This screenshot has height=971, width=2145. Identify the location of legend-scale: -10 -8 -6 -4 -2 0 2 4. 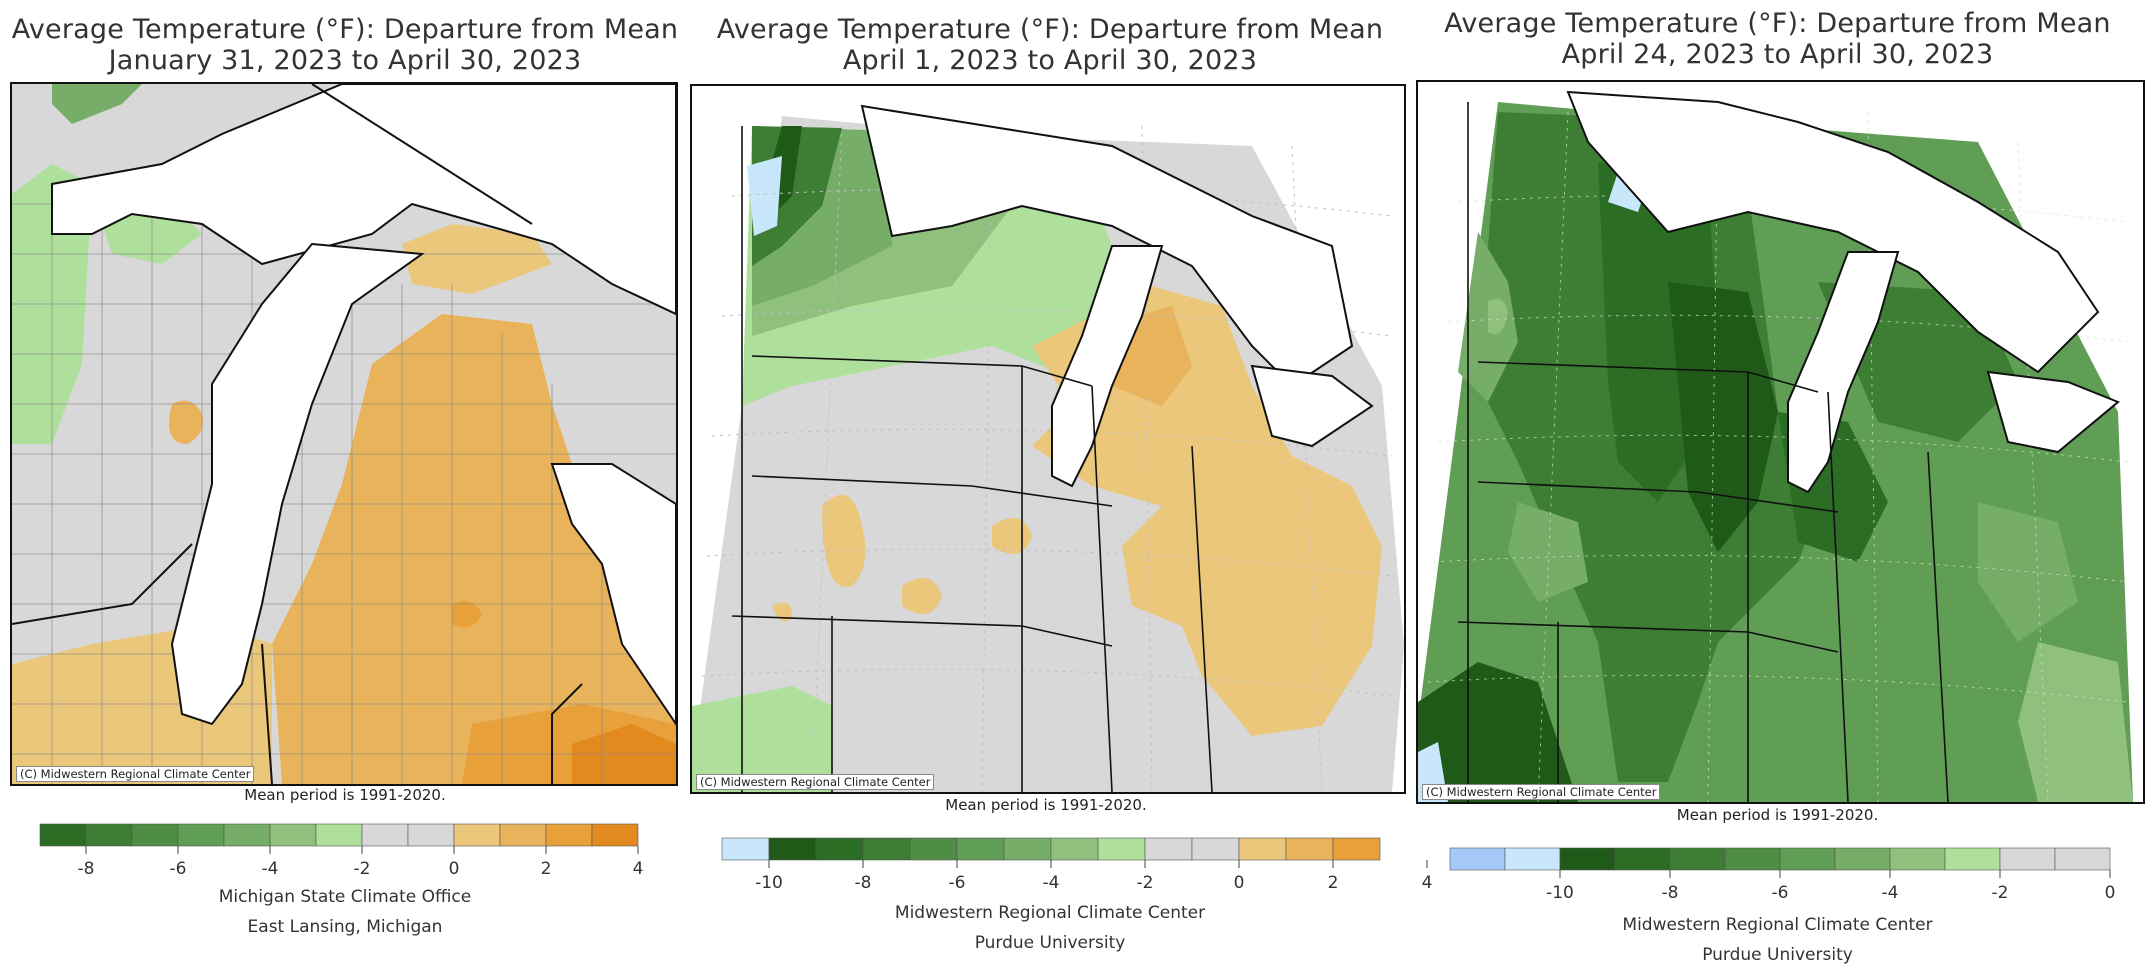
(1076, 865).